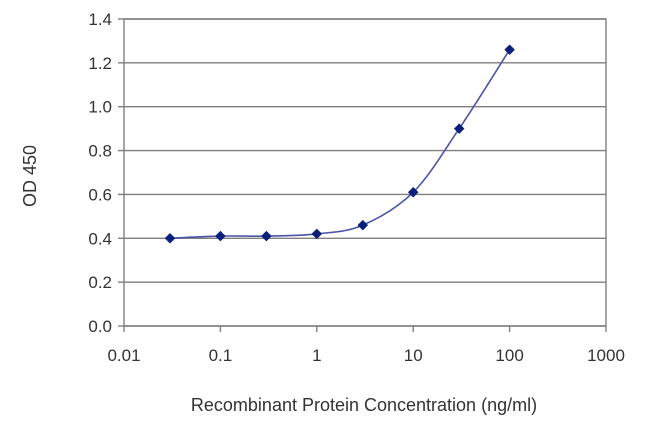 The image size is (650, 433). Describe the element at coordinates (100, 238) in the screenshot. I see `y-tick-label-2: 0.4` at that location.